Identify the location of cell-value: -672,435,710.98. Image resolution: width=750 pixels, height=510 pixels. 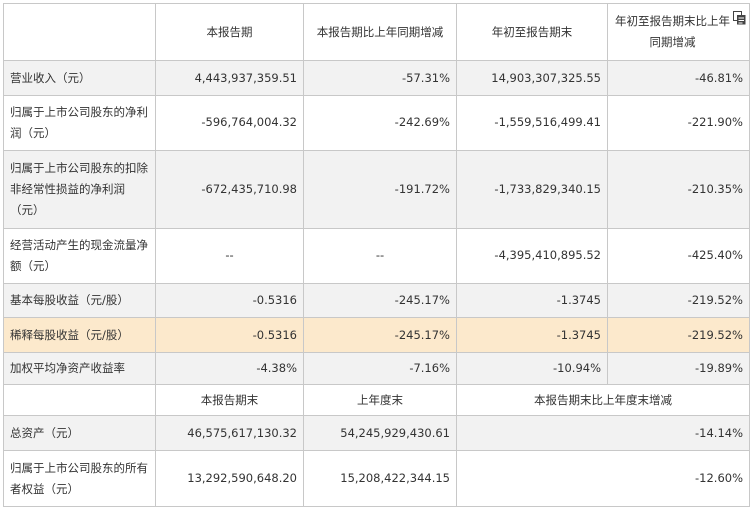
(229, 189).